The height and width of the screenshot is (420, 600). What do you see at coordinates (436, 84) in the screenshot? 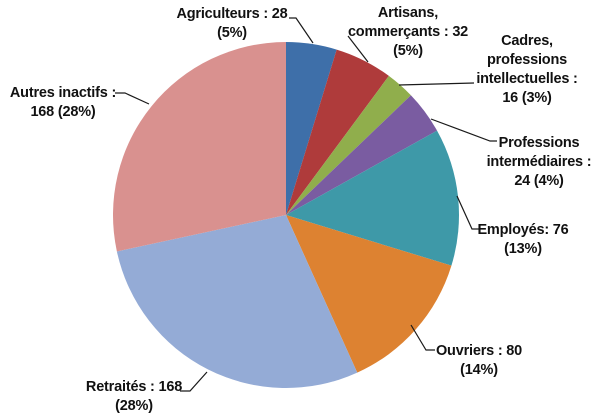
I see `leader-line-cadres` at bounding box center [436, 84].